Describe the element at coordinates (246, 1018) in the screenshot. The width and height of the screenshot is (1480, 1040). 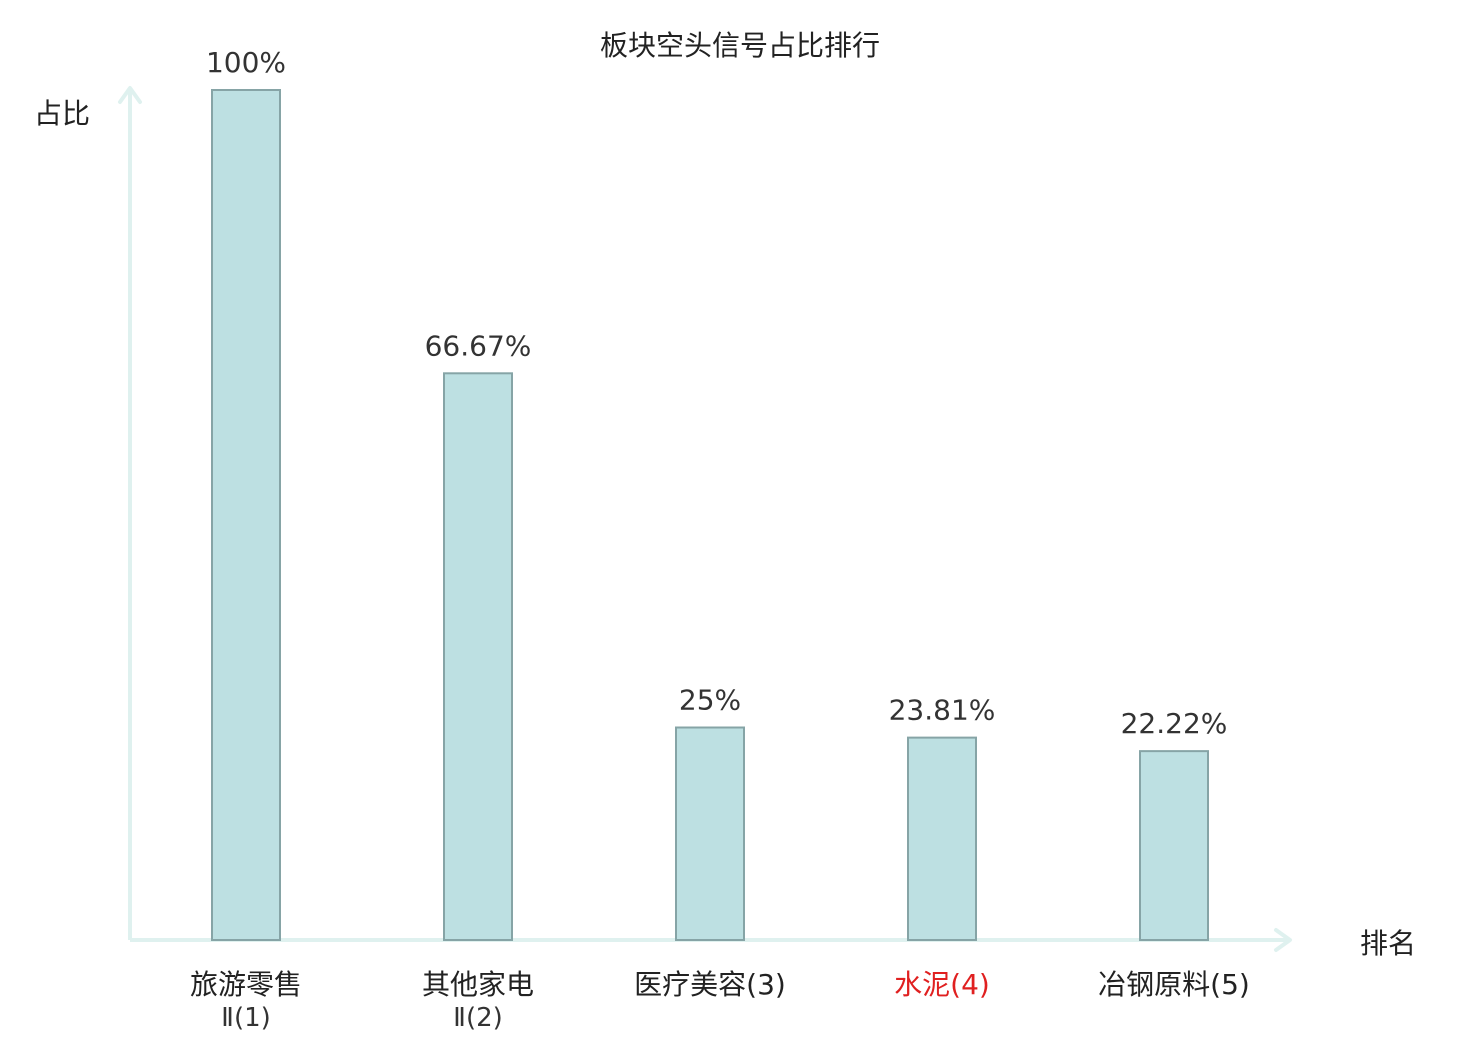
I see `x-tick-label-line2: Ⅱ(1)` at that location.